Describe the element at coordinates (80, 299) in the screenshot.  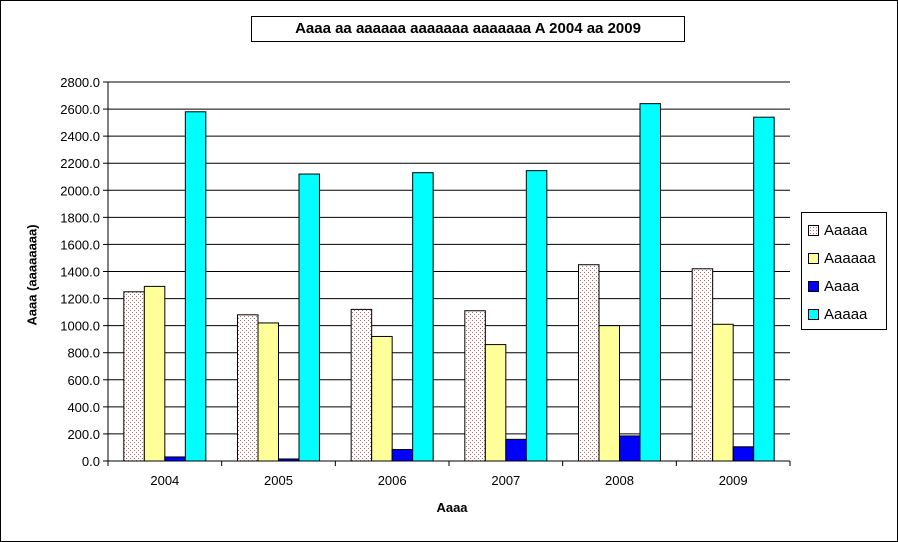
I see `y-tick-label: 1200.0` at that location.